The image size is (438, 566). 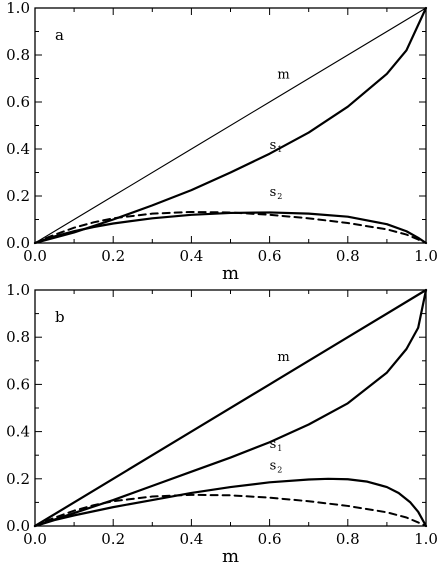 What do you see at coordinates (60, 317) in the screenshot?
I see `panel-label: b` at bounding box center [60, 317].